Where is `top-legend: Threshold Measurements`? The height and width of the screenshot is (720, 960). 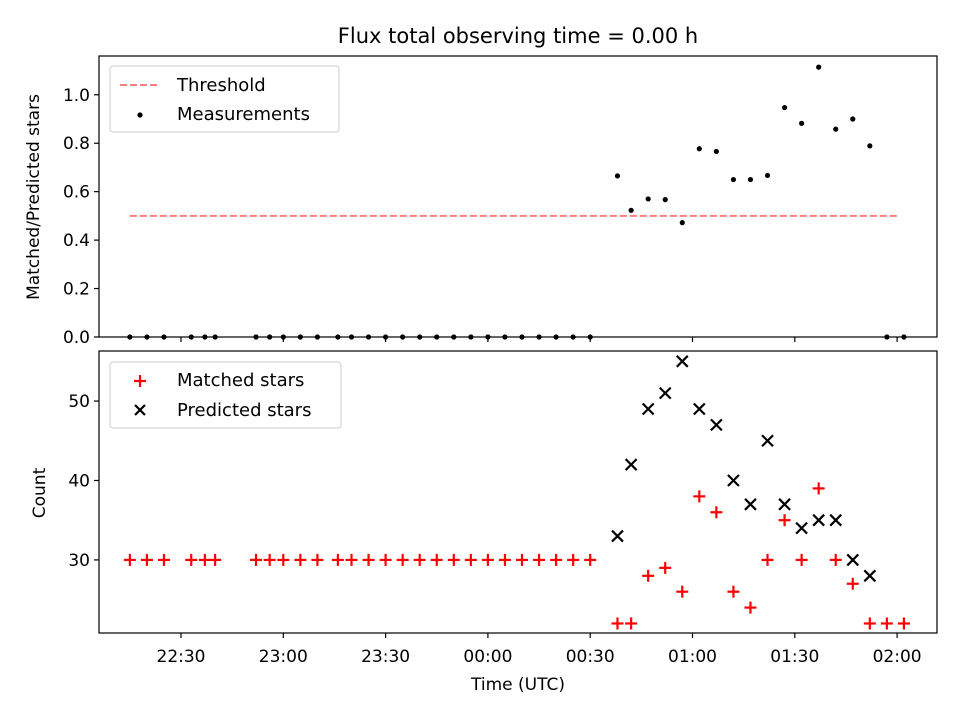 top-legend: Threshold Measurements is located at coordinates (224, 99).